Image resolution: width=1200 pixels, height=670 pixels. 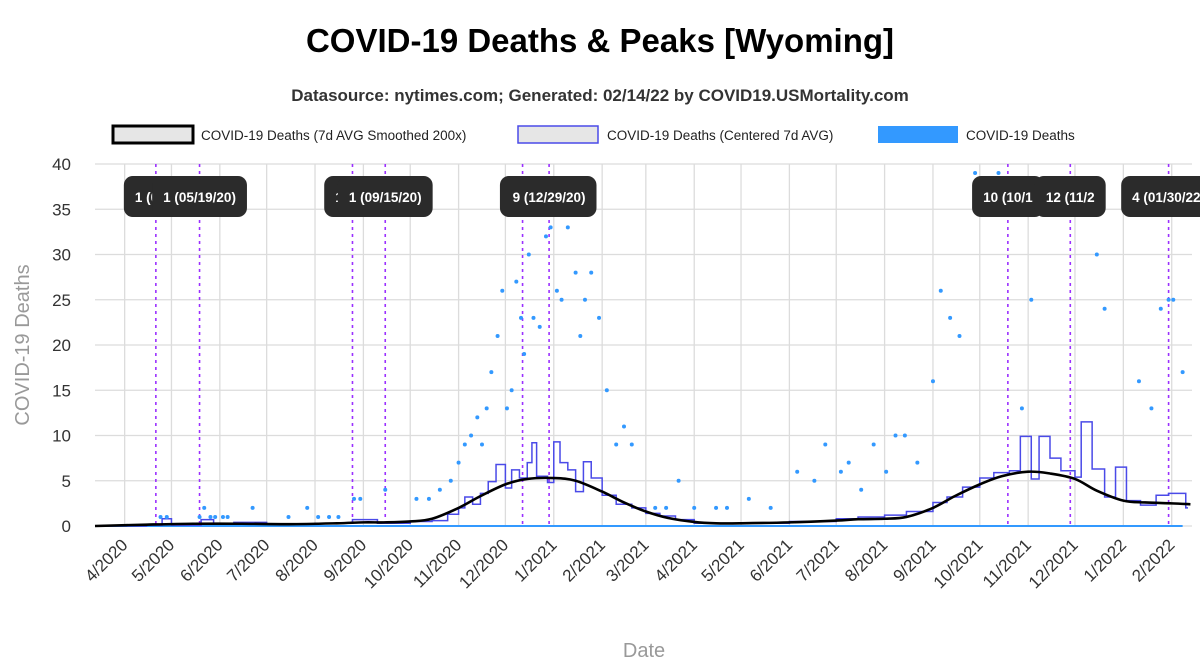 What do you see at coordinates (535, 560) in the screenshot?
I see `x-tick-label: 1/2021` at bounding box center [535, 560].